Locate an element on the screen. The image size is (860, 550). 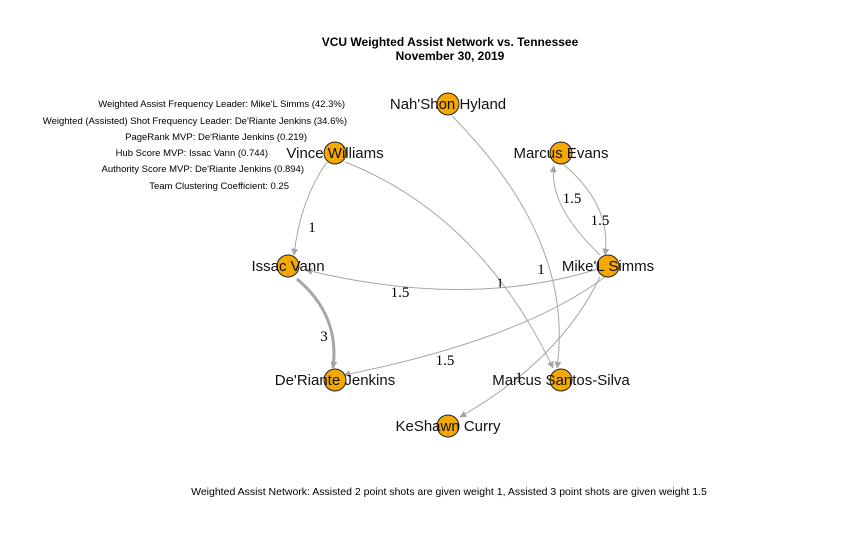
node-label-williams: Vince Williams is located at coordinates (334, 153).